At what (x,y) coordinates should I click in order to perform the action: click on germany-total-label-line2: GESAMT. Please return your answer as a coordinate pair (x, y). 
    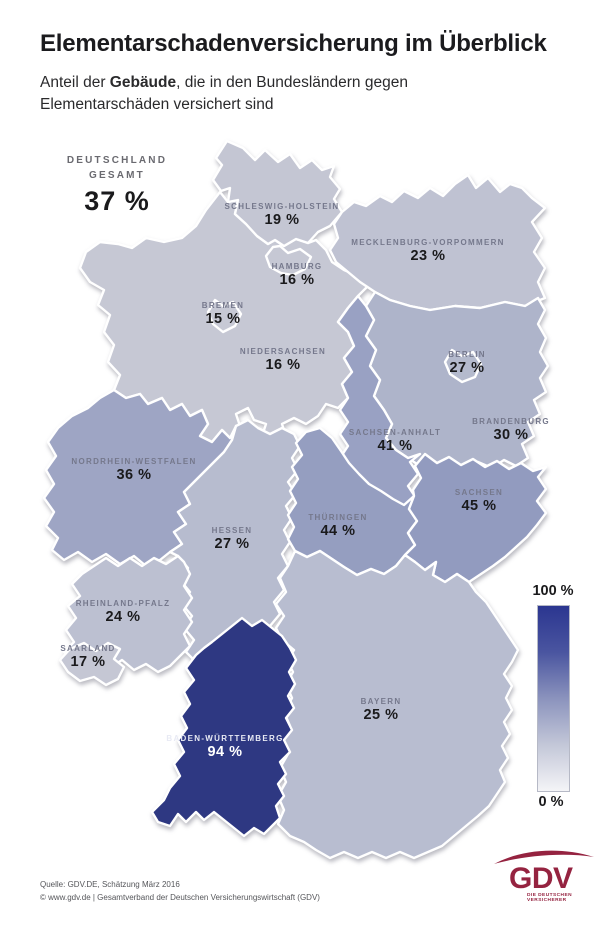
    Looking at the image, I should click on (117, 175).